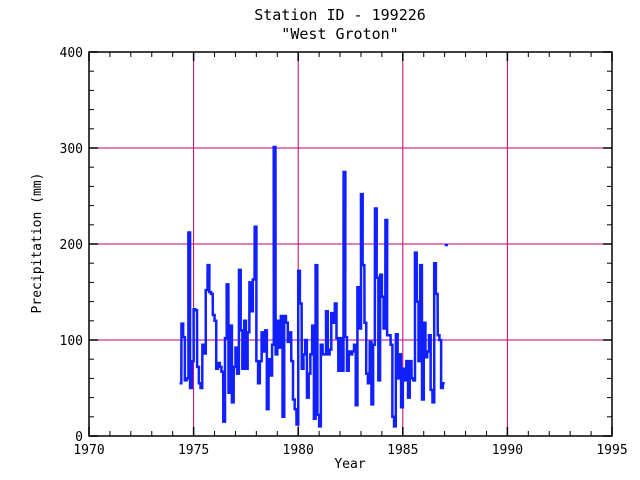  What do you see at coordinates (339, 34) in the screenshot?
I see `chart-subtitle: "West Groton"` at bounding box center [339, 34].